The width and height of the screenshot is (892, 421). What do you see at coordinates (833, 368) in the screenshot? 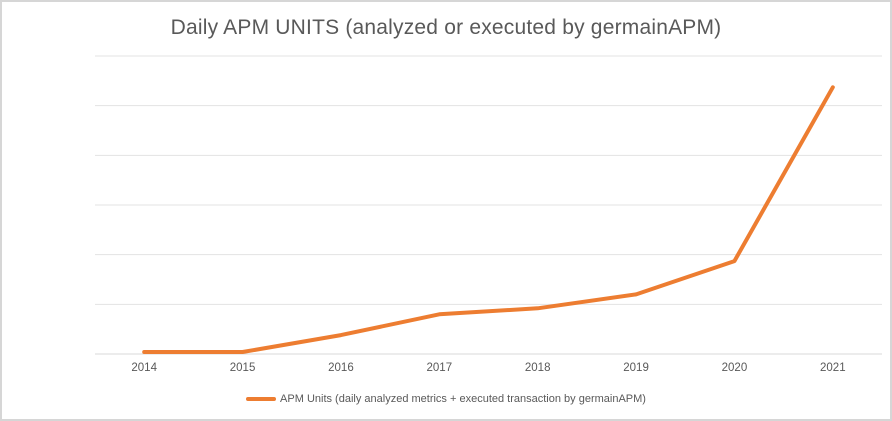
I see `x-axis-label: 2021` at bounding box center [833, 368].